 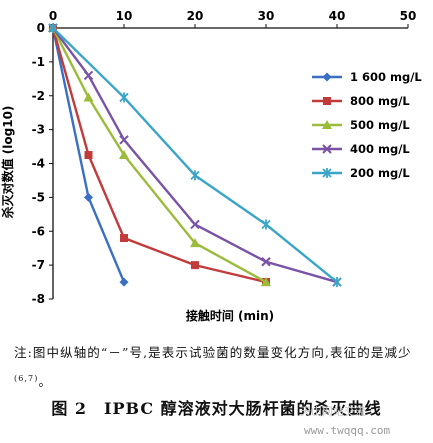 I want to click on y-tick-label: -2, so click(x=38, y=96).